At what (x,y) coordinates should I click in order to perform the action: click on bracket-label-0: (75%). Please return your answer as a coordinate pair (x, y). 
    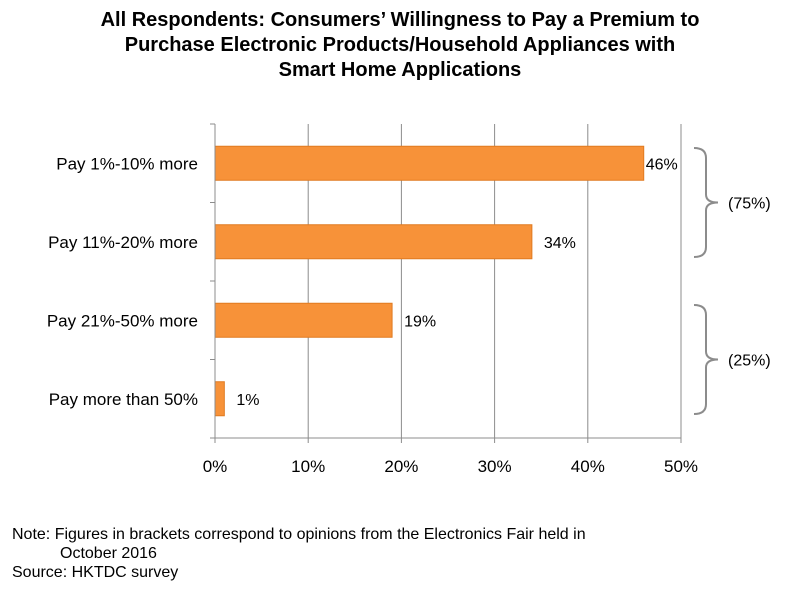
    Looking at the image, I should click on (749, 204).